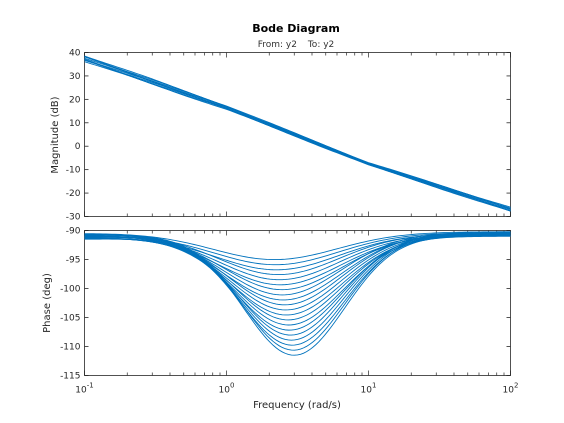 The width and height of the screenshot is (564, 423). I want to click on magnitude-ytick-label: 40, so click(75, 54).